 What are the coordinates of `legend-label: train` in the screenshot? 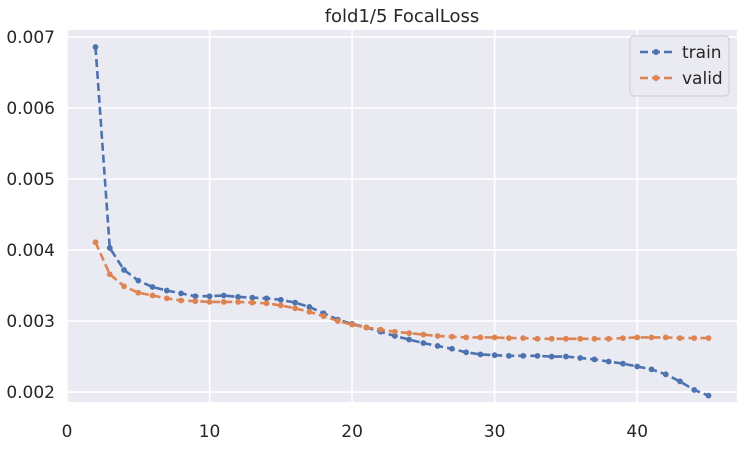 It's located at (702, 53).